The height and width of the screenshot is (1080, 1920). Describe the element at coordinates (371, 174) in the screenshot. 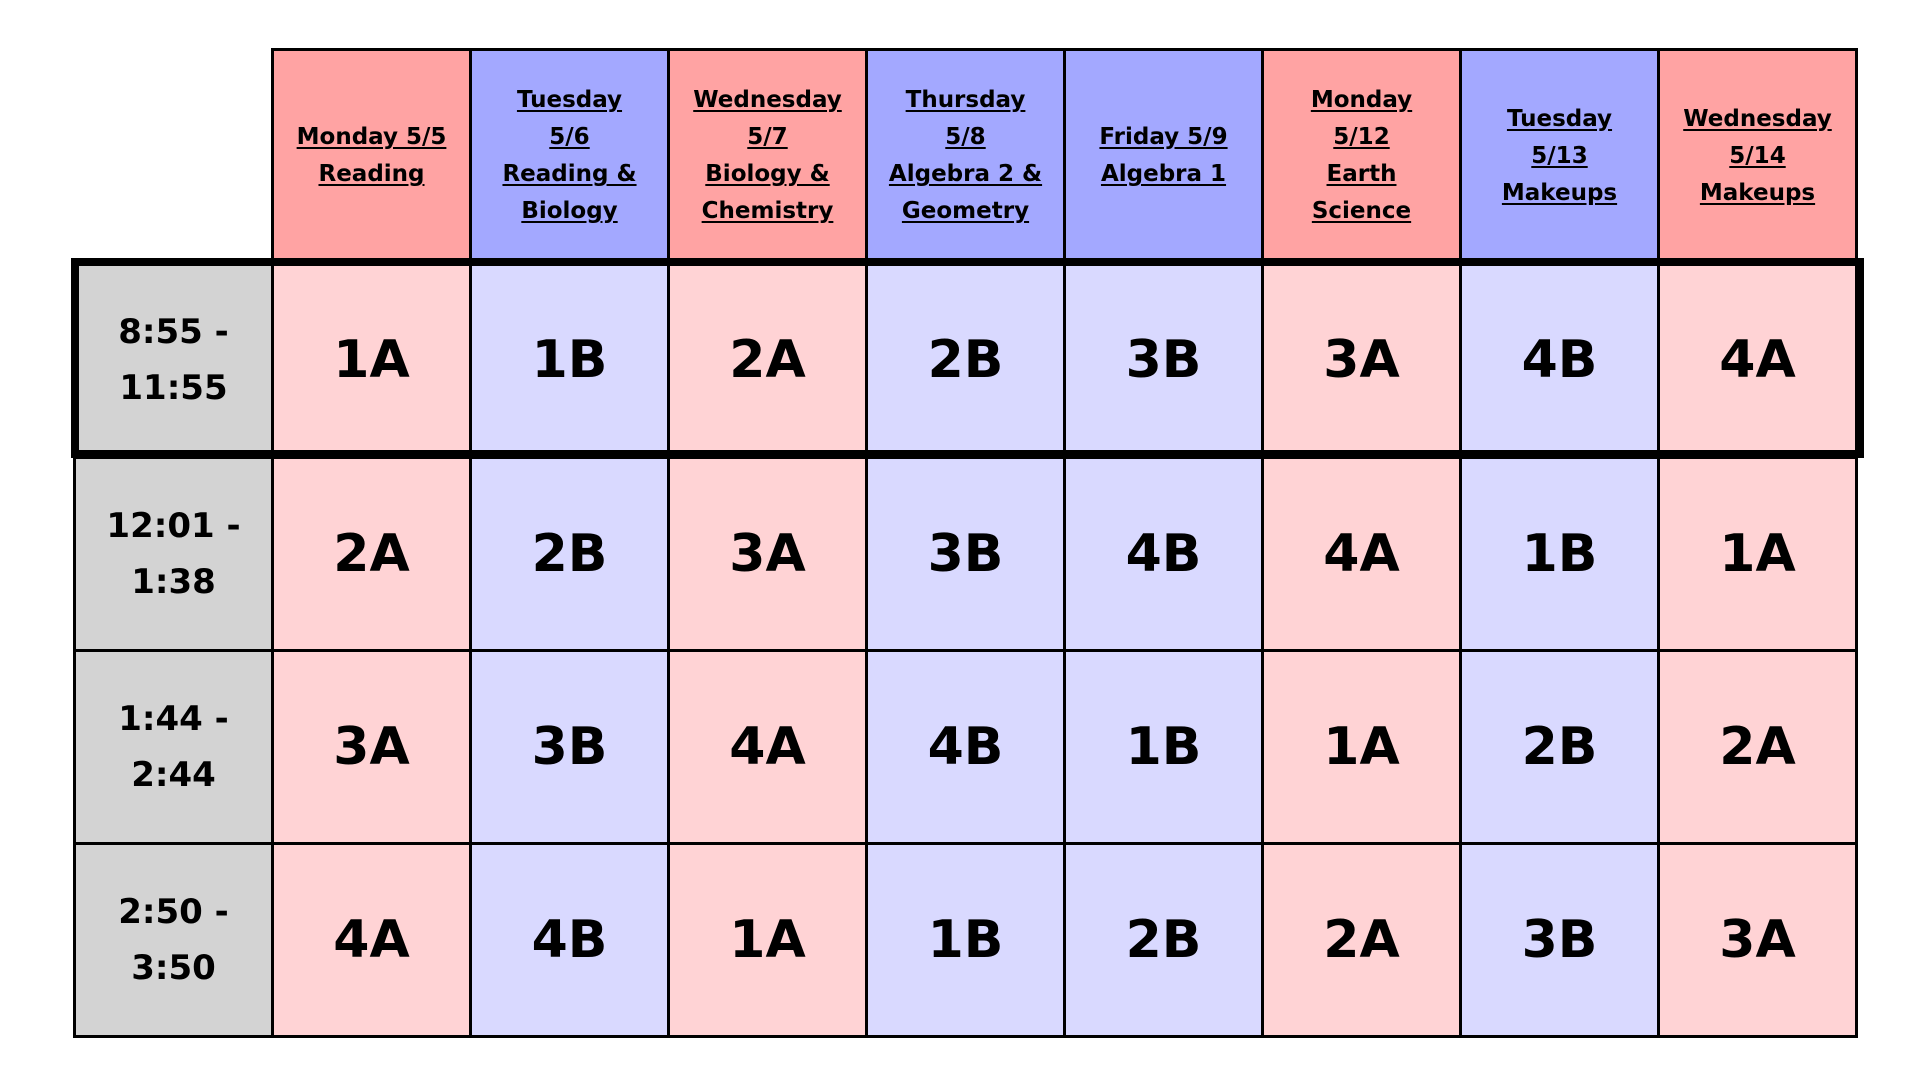

I see `day-header-line: Reading` at that location.